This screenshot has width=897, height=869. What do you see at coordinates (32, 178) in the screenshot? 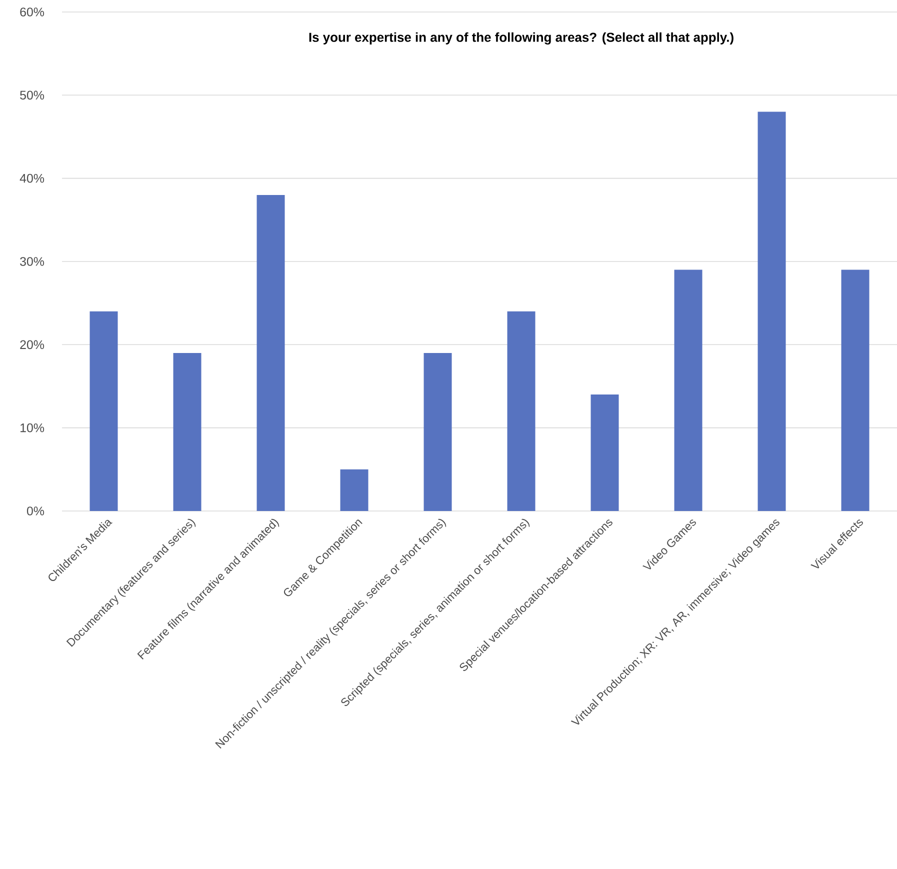
I see `y-tick-label: 40%` at bounding box center [32, 178].